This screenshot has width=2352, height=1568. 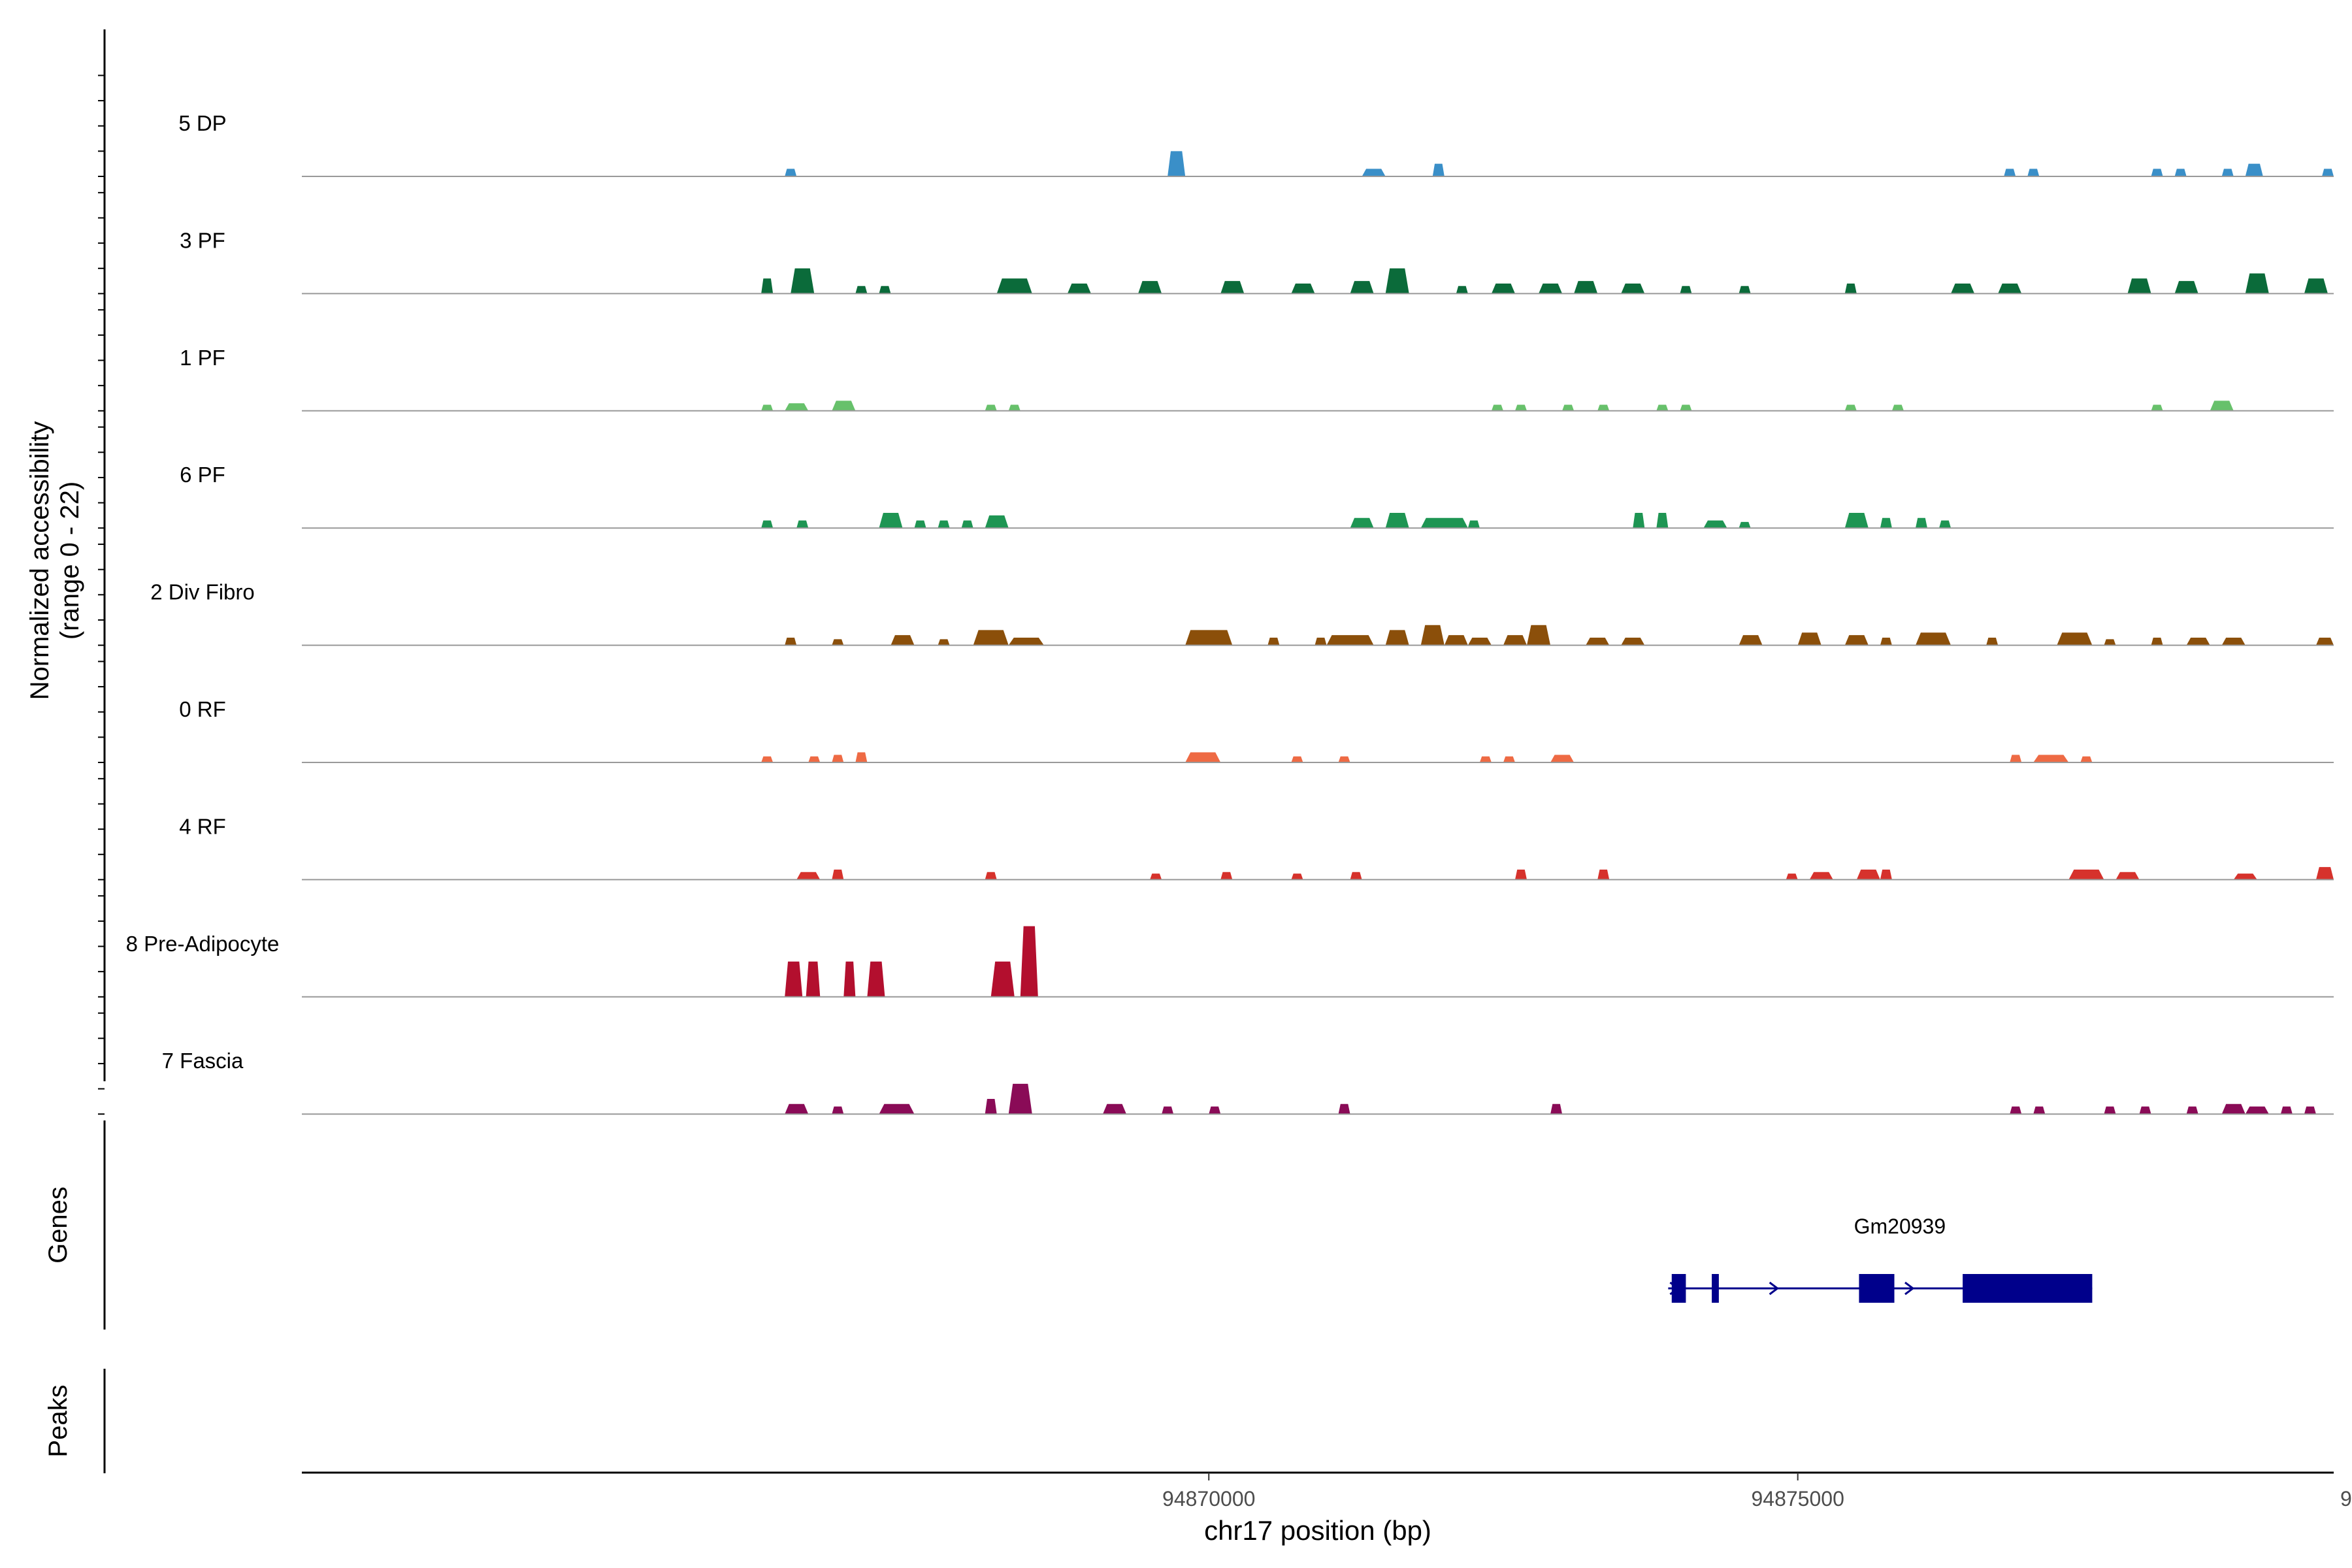 I want to click on gene-model: Gm20939, so click(x=1880, y=1259).